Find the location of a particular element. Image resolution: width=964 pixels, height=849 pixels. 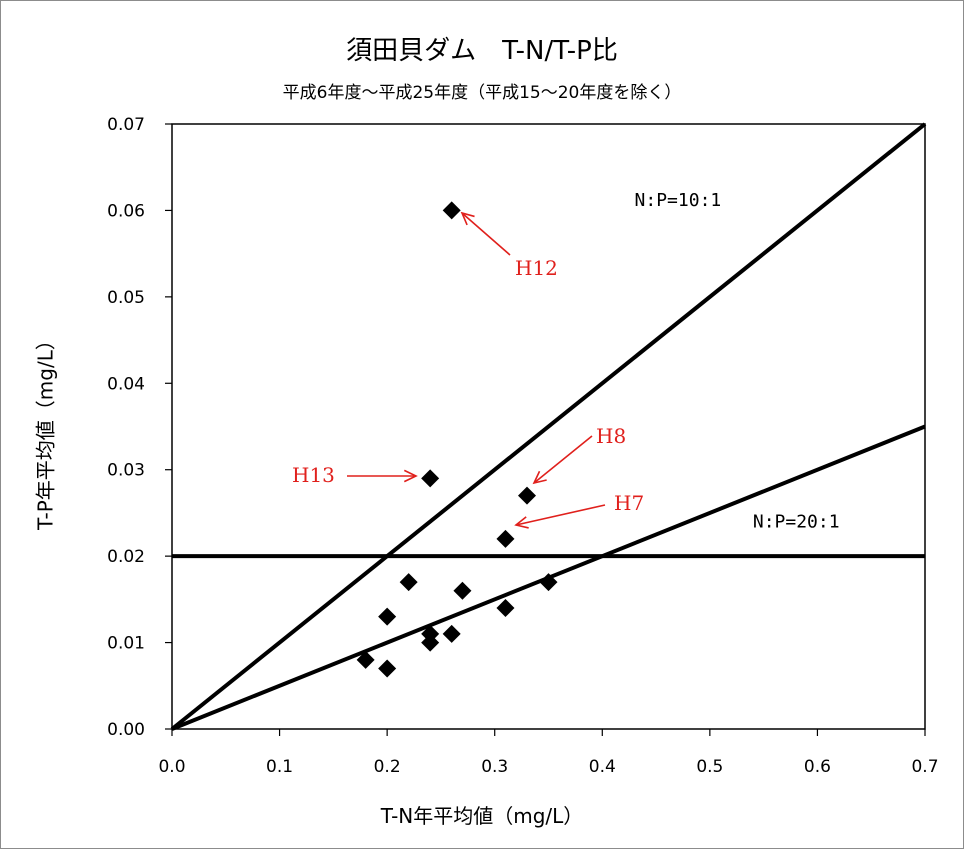

reference-line-label: N:P=10:1 is located at coordinates (678, 200).